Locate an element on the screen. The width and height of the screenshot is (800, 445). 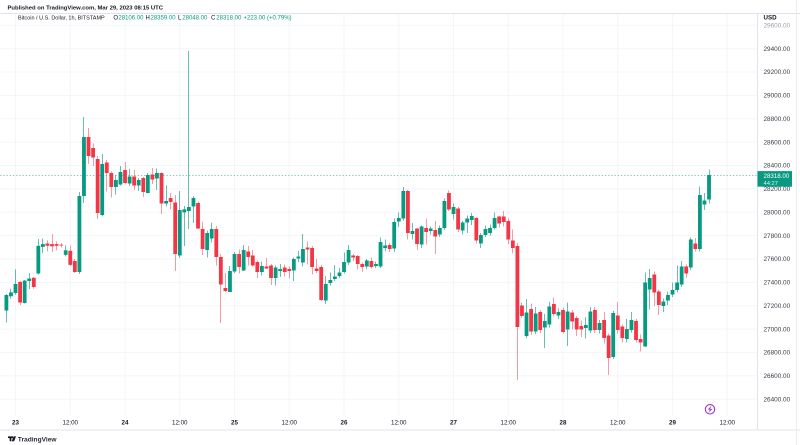
svg-text: USD is located at coordinates (771, 18).